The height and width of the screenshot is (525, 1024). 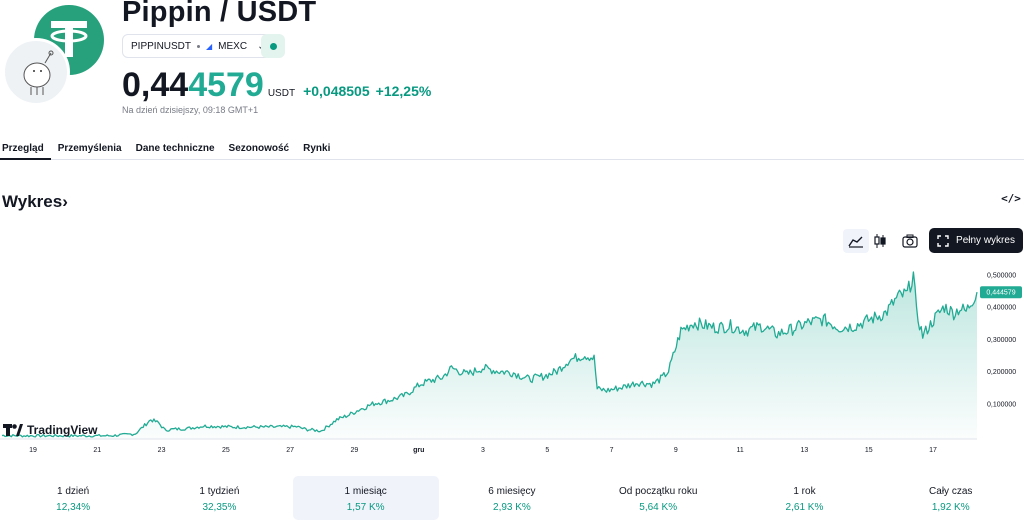 What do you see at coordinates (1001, 404) in the screenshot?
I see `y-tick-label: 0,100000` at bounding box center [1001, 404].